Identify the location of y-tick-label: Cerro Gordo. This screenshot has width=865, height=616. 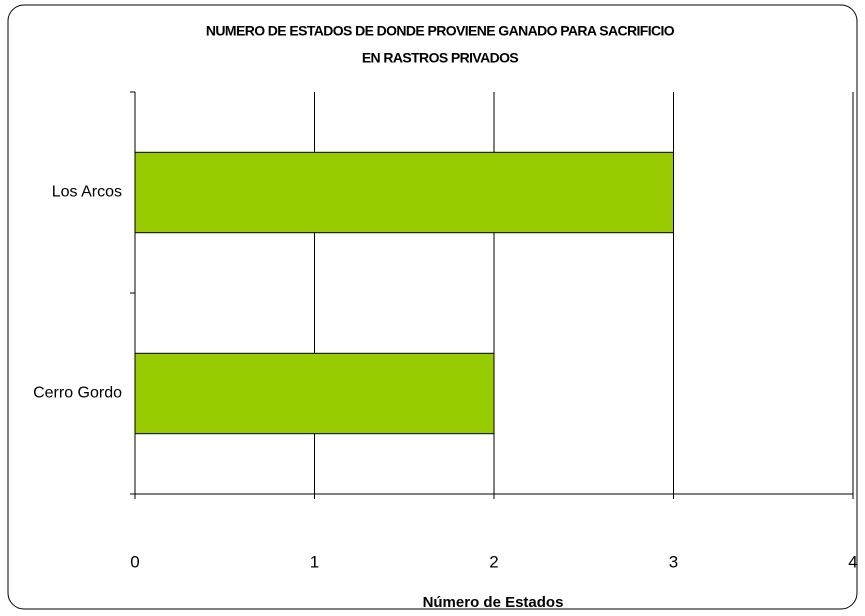
(77, 393).